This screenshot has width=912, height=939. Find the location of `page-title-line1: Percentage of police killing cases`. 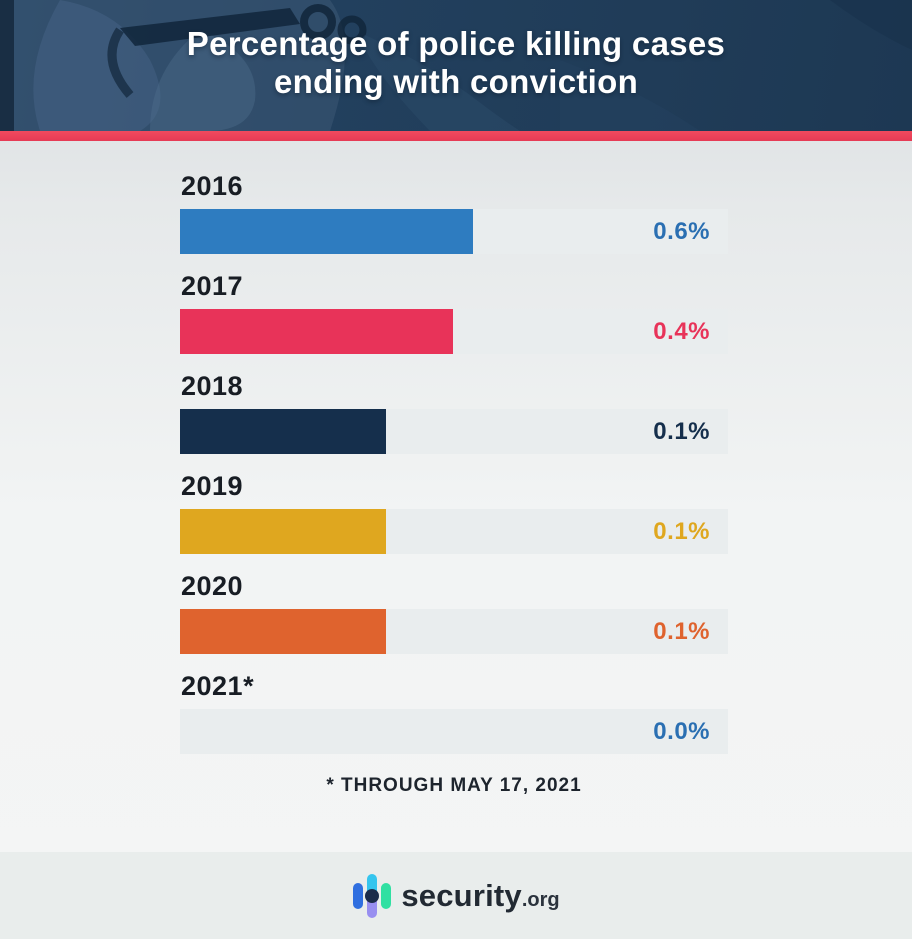

page-title-line1: Percentage of police killing cases is located at coordinates (456, 43).